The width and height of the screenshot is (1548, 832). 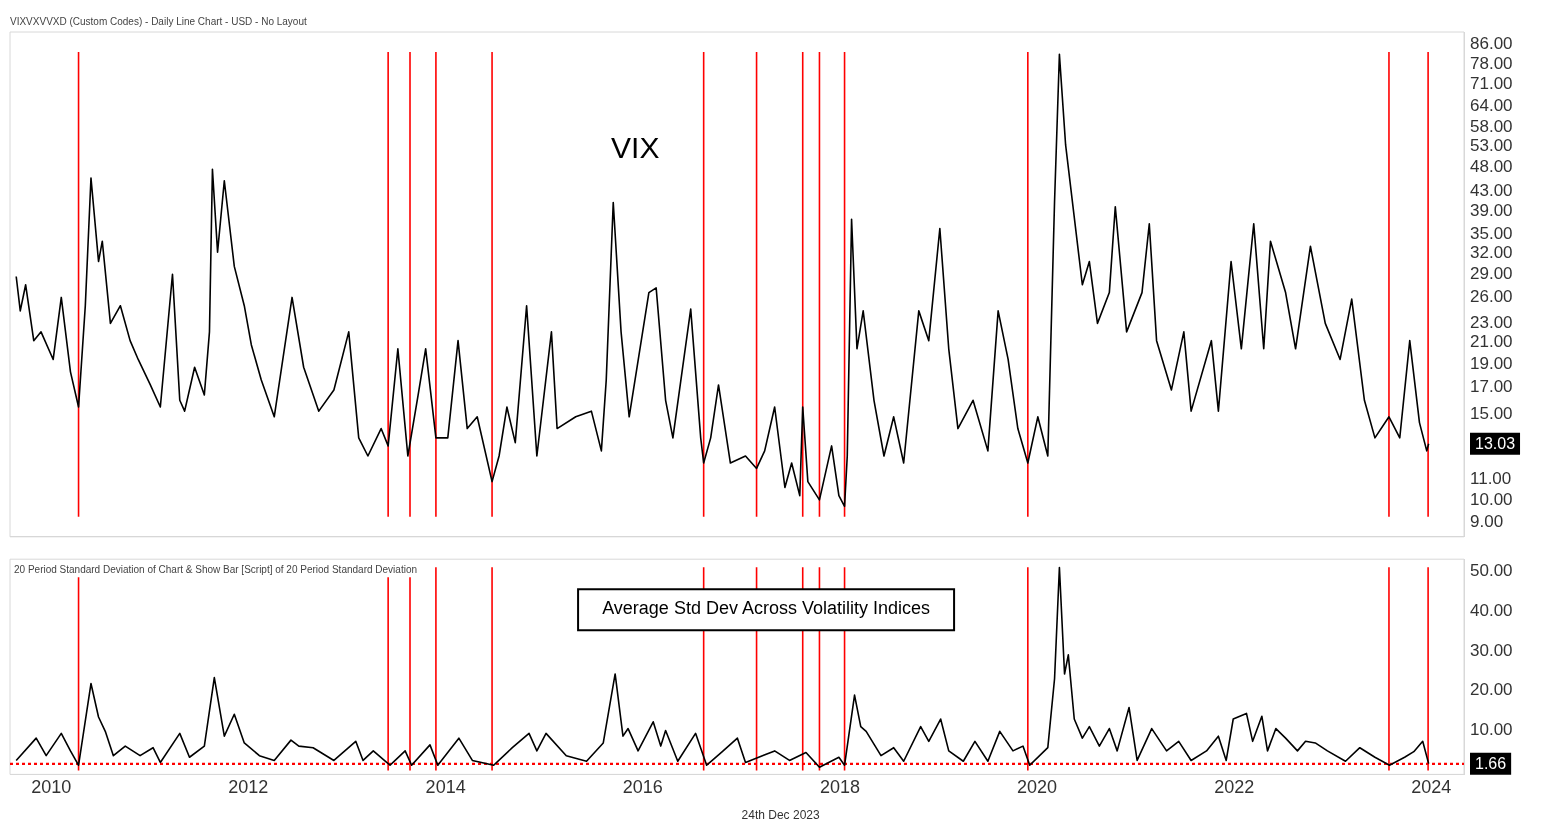 I want to click on x-tick-label: 2024, so click(x=1431, y=787).